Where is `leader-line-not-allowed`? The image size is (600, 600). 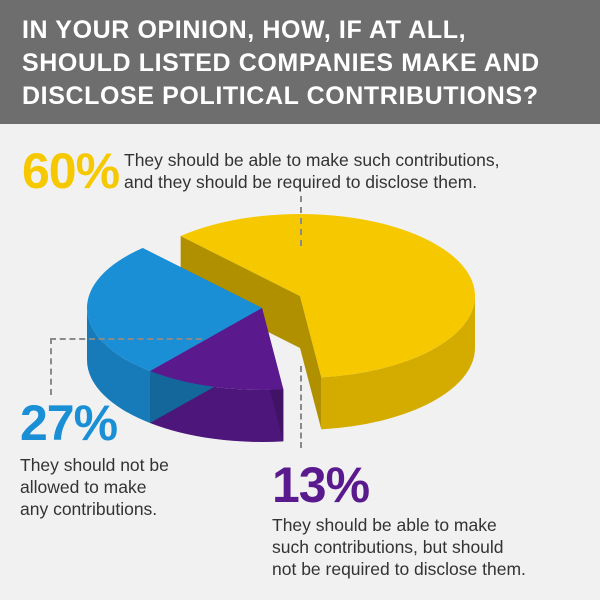
leader-line-not-allowed is located at coordinates (126, 366).